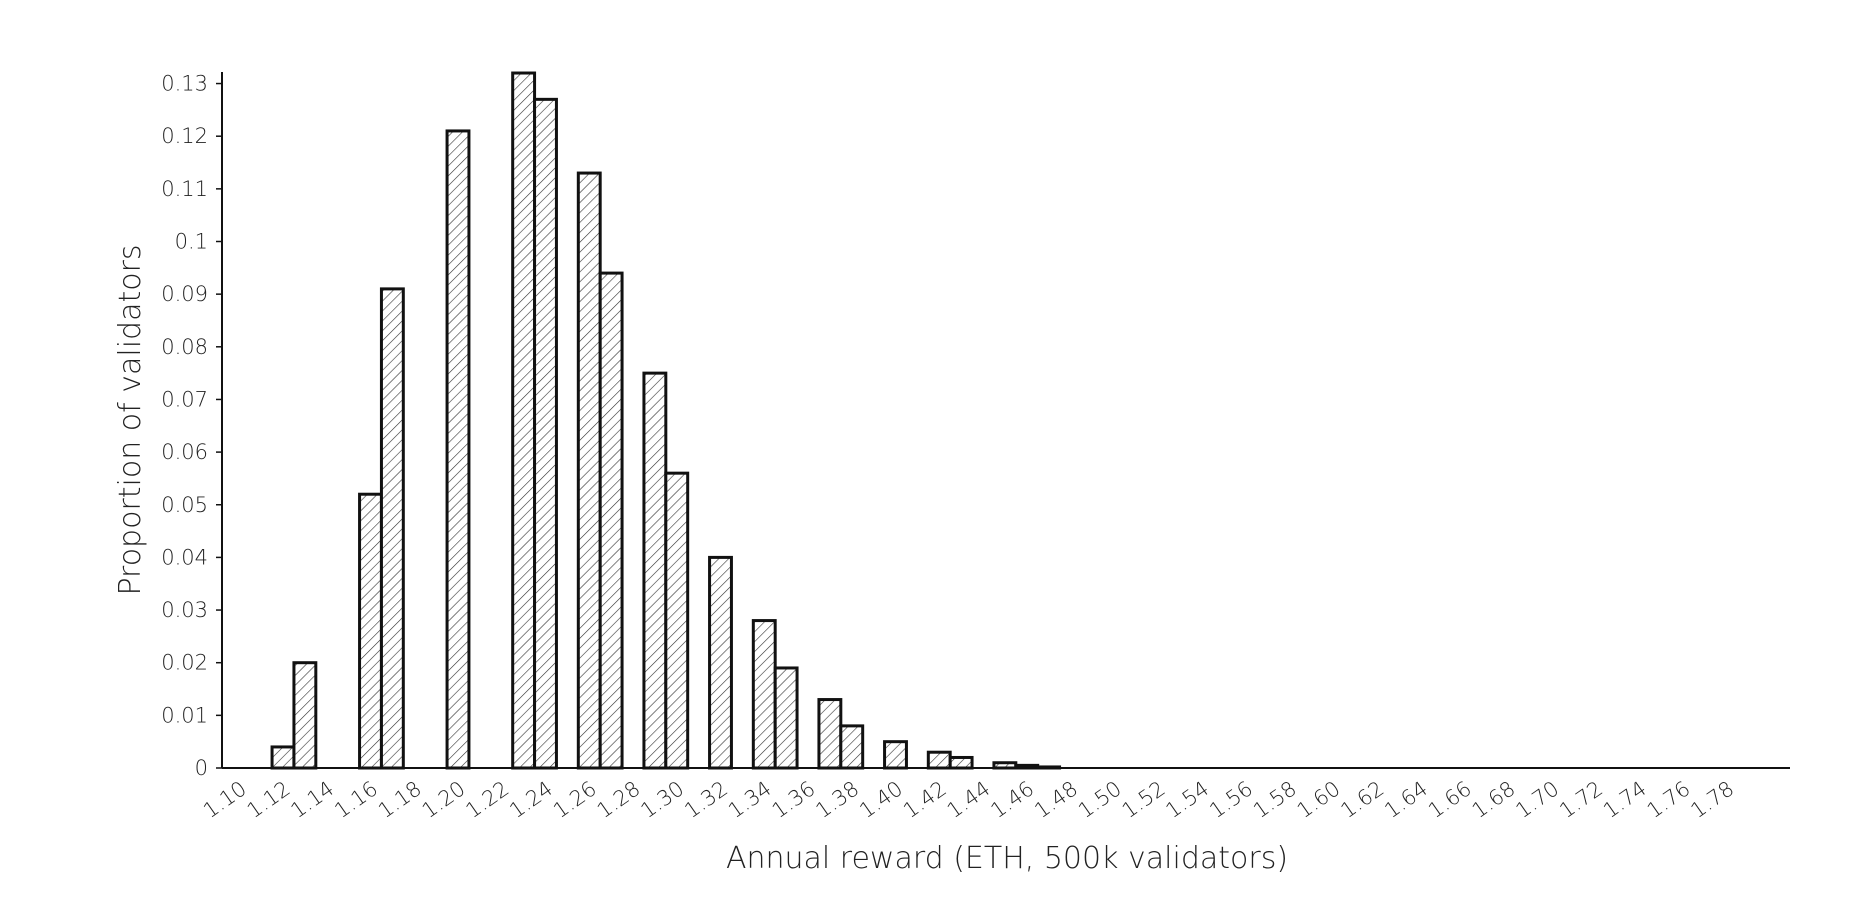 The image size is (1860, 900). What do you see at coordinates (1537, 799) in the screenshot?
I see `x-tick-label: 1.70` at bounding box center [1537, 799].